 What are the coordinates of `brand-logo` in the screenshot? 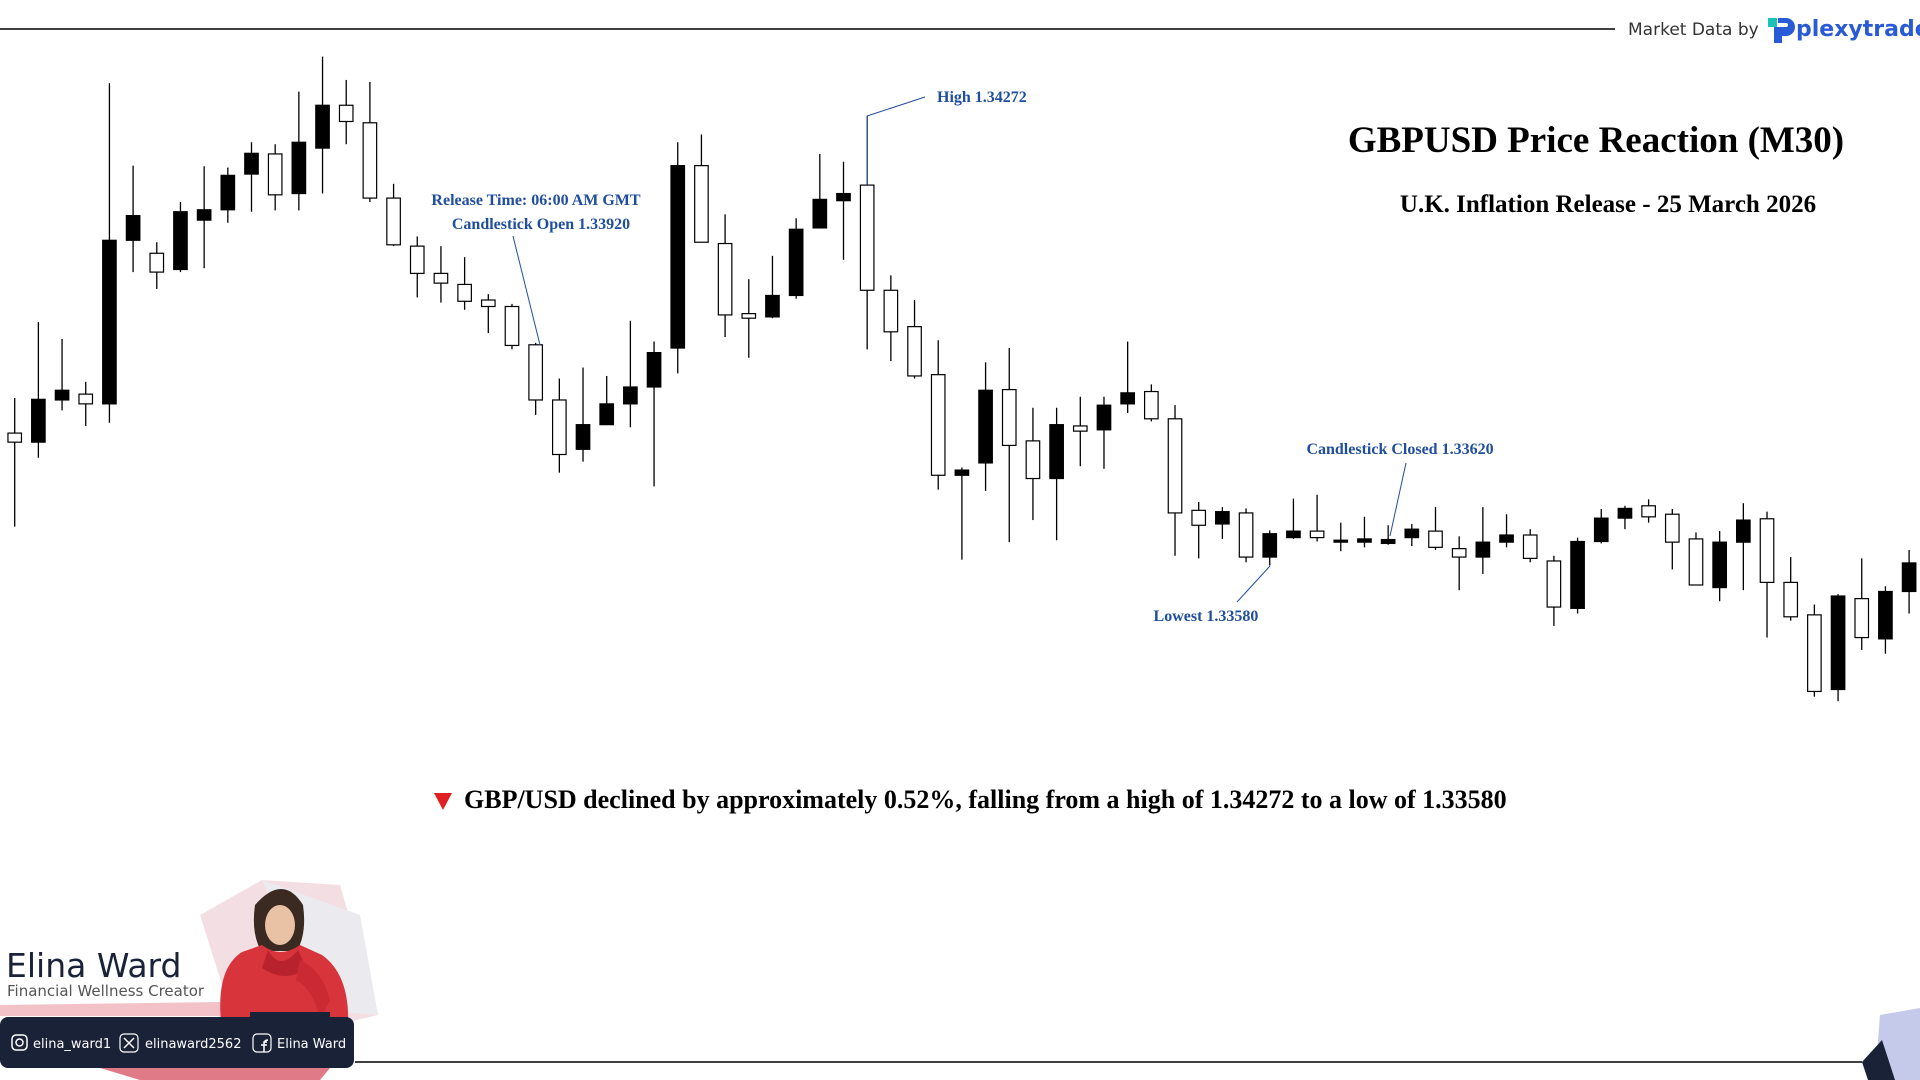 It's located at (1781, 30).